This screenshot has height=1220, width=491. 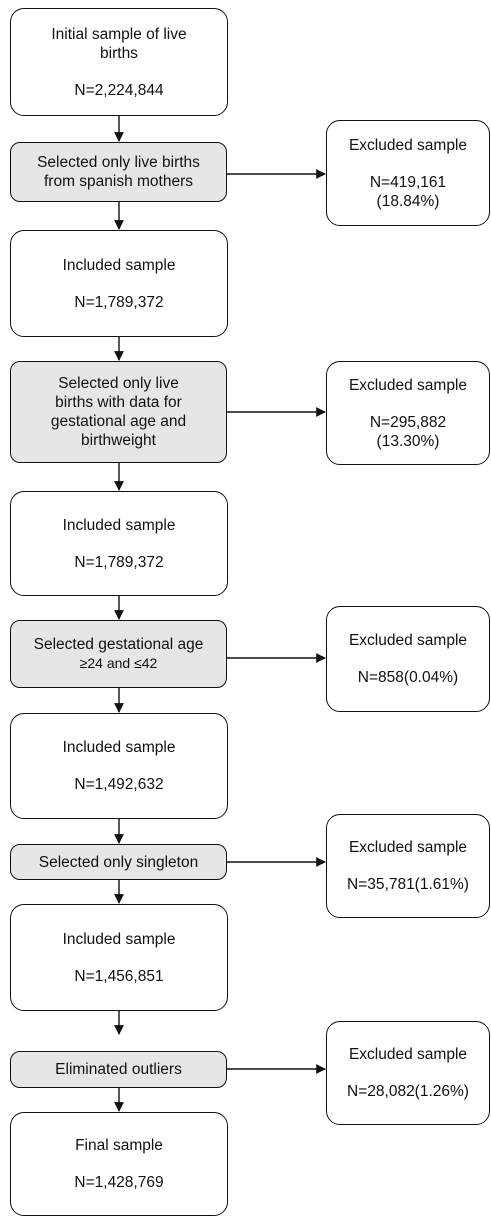 I want to click on excluded-n: N=858(0.04%), so click(x=408, y=677).